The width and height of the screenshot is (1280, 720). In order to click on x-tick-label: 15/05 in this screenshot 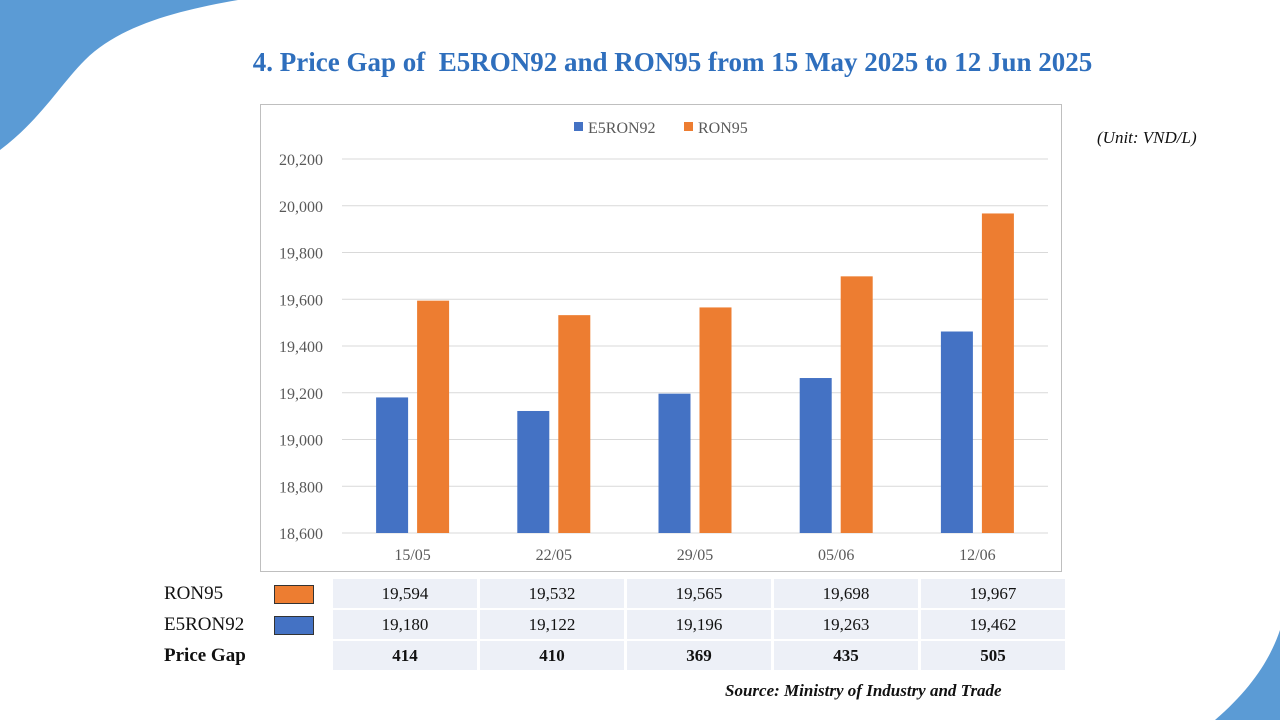, I will do `click(412, 555)`.